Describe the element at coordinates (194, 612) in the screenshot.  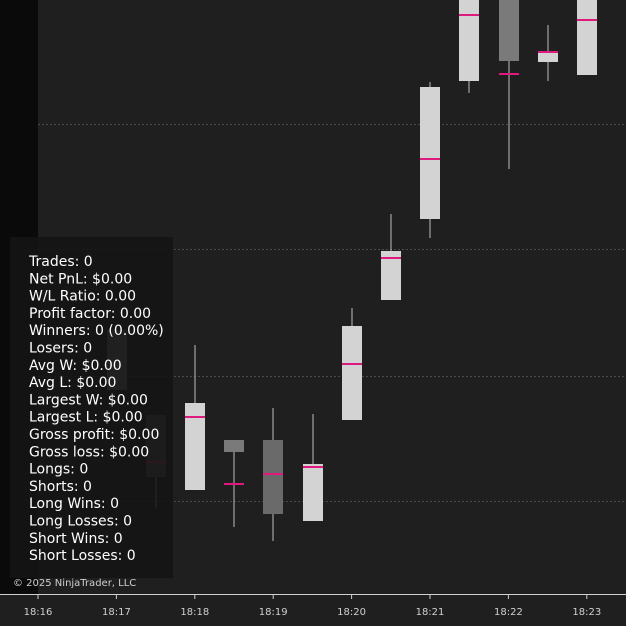
I see `time-label: 18:18` at that location.